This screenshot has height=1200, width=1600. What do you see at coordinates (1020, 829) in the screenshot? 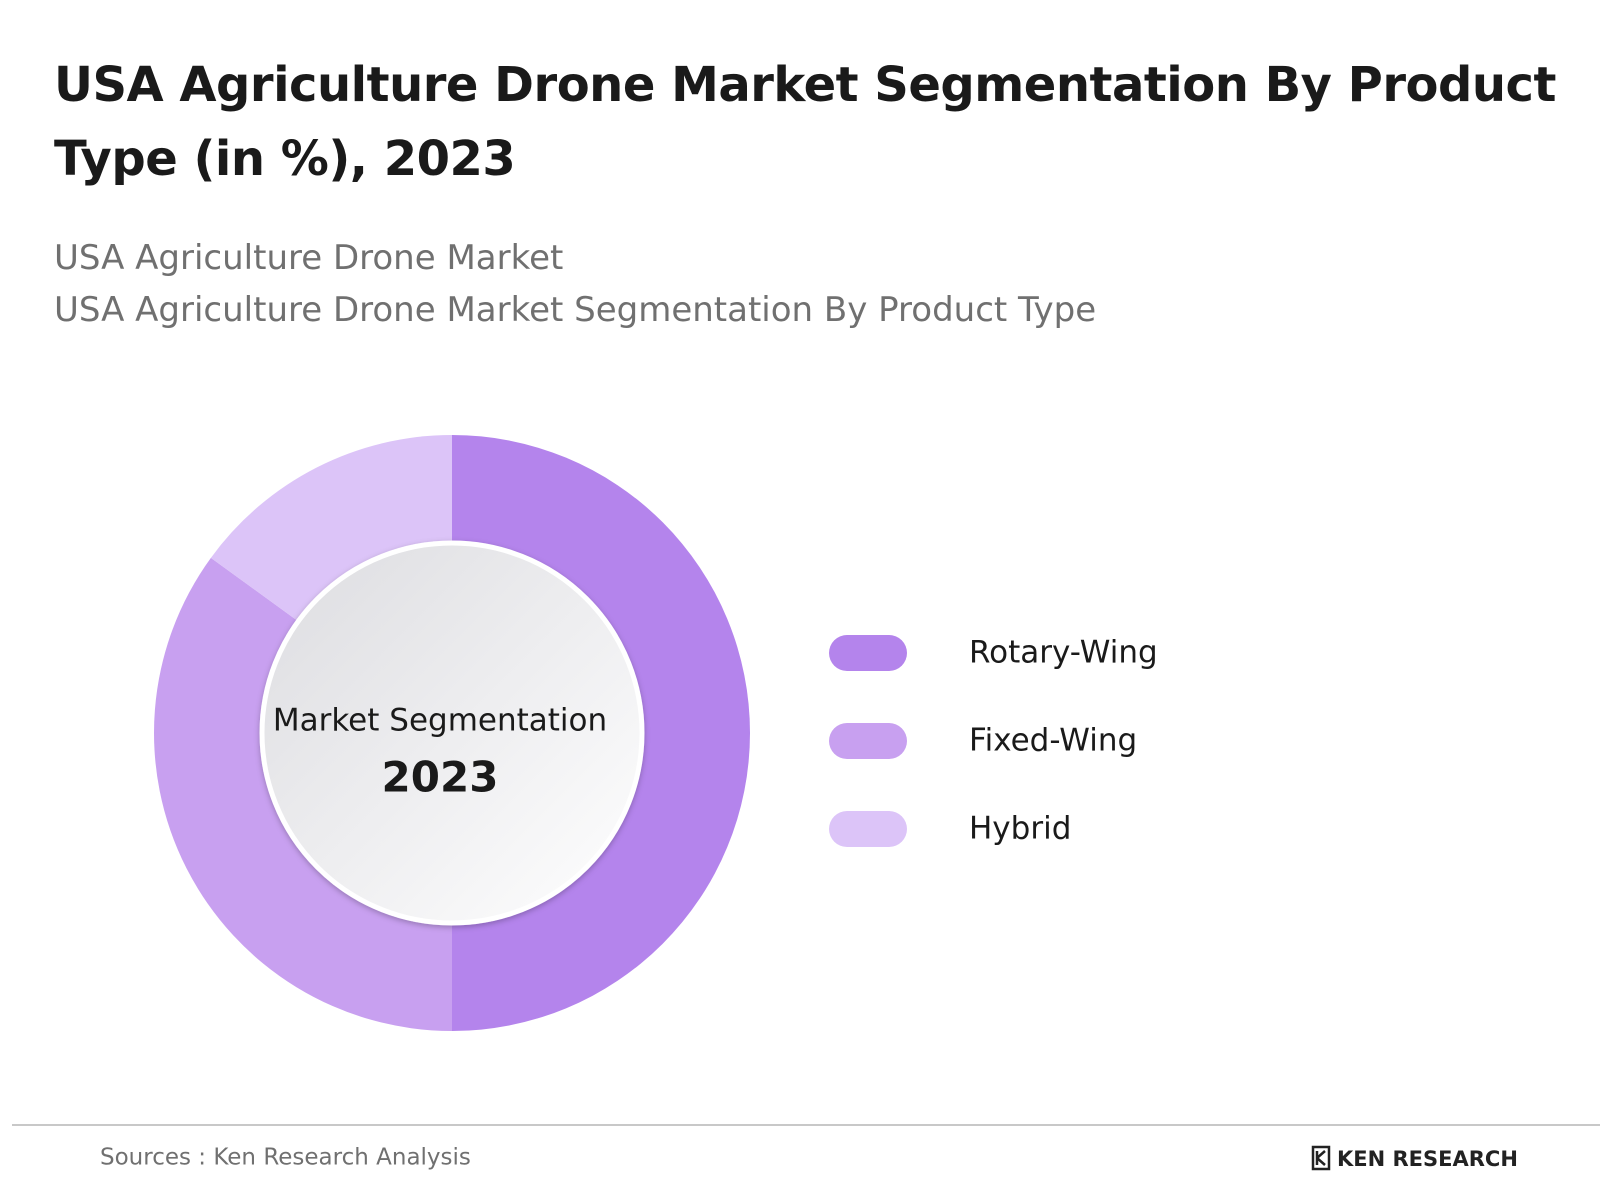
I see `legend-label: Hybrid` at bounding box center [1020, 829].